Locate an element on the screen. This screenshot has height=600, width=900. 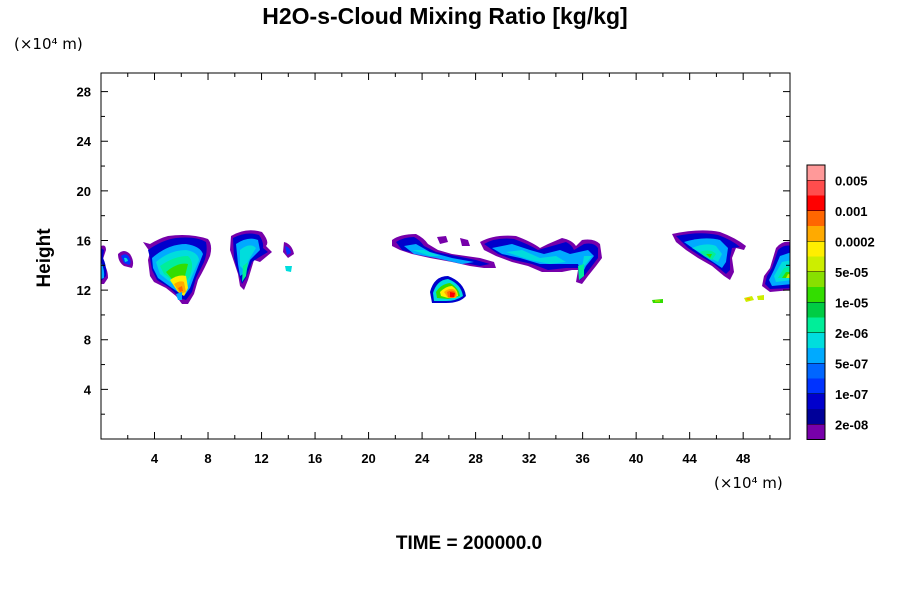
y-unit-label: (×10⁴ m) is located at coordinates (48, 44).